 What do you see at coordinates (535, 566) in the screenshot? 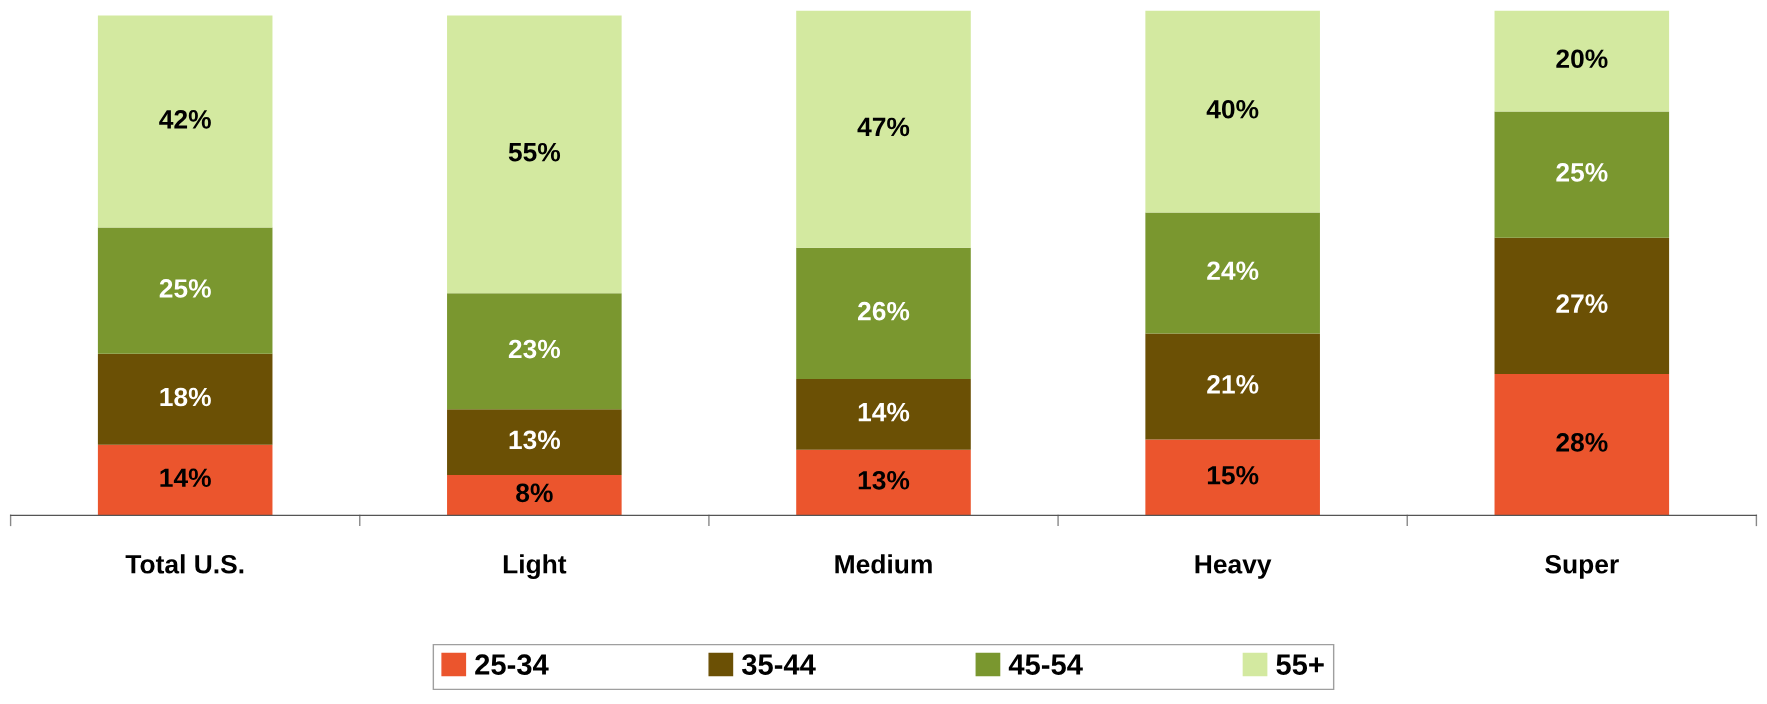
I see `x-tick-label: Light` at bounding box center [535, 566].